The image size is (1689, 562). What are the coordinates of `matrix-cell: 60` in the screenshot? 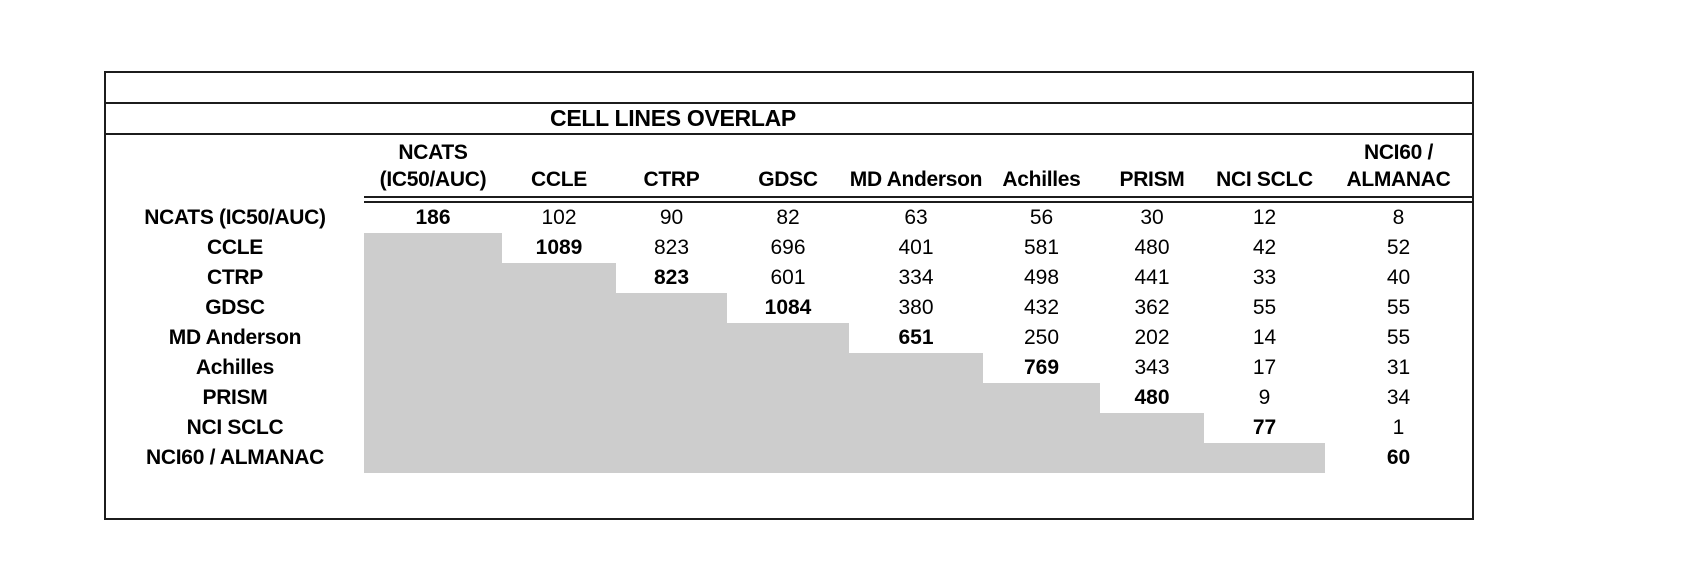 It's located at (1398, 457).